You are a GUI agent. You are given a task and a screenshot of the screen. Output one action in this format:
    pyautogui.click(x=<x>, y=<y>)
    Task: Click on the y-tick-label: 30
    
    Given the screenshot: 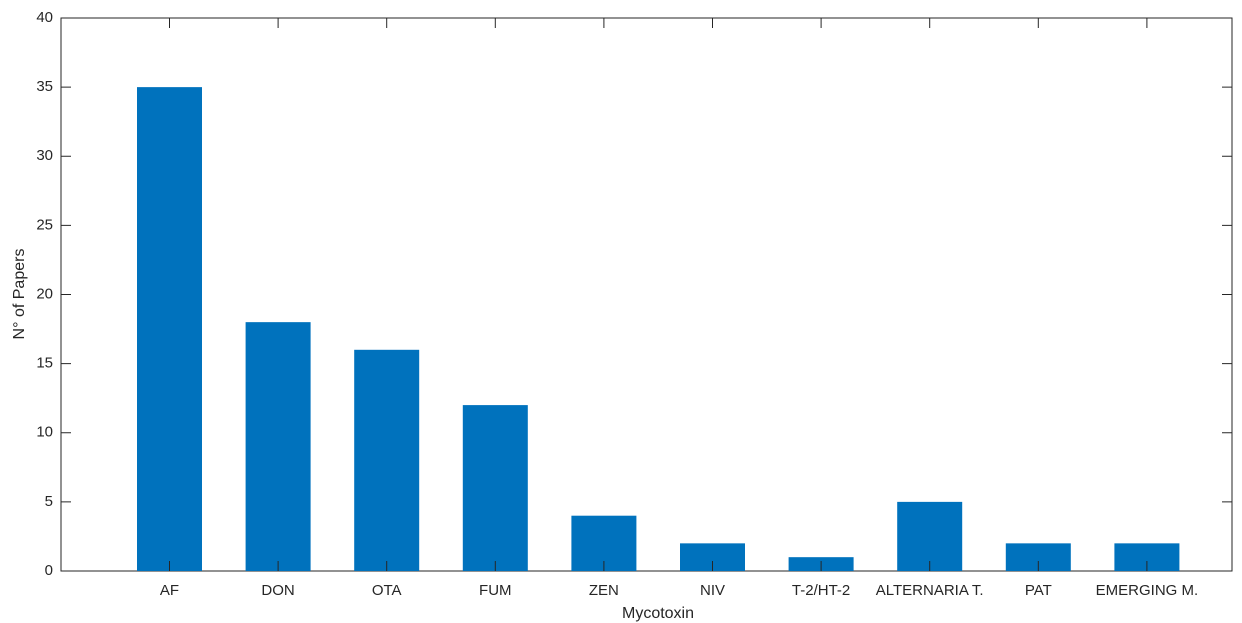 What is the action you would take?
    pyautogui.click(x=44, y=155)
    